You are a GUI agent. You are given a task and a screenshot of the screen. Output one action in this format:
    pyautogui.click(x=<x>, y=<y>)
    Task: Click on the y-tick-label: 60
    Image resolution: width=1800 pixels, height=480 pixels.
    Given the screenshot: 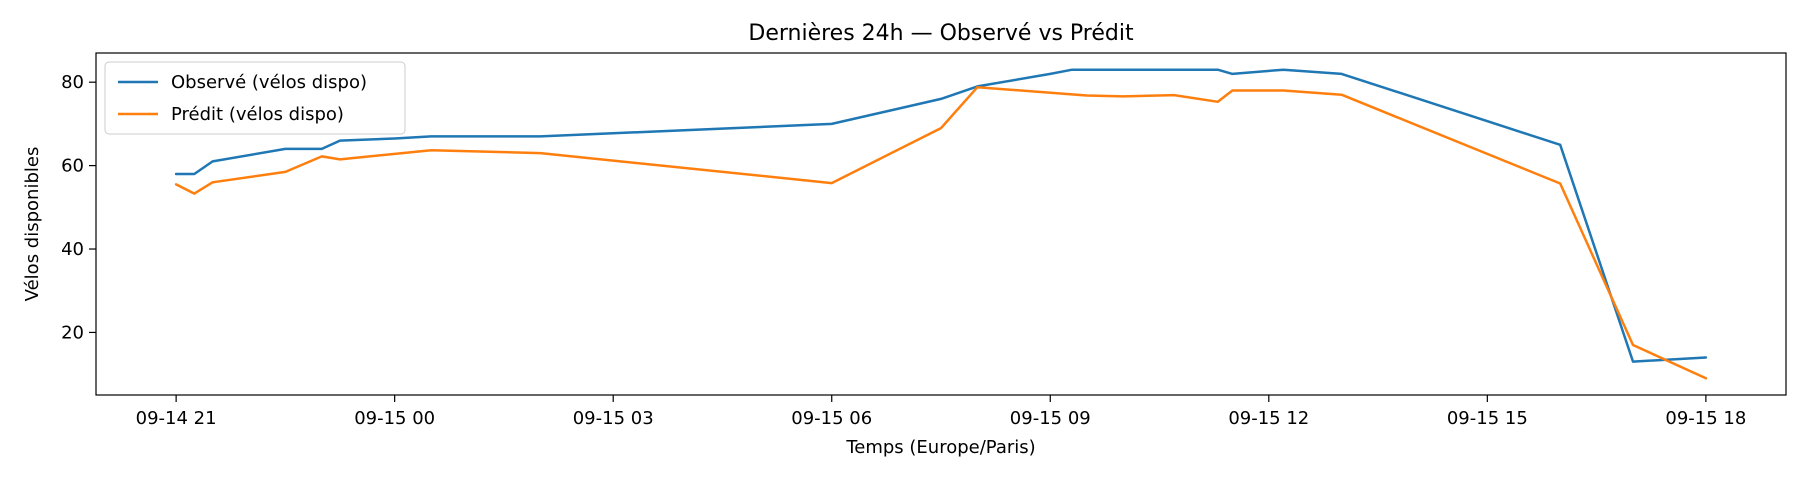 What is the action you would take?
    pyautogui.click(x=72, y=166)
    